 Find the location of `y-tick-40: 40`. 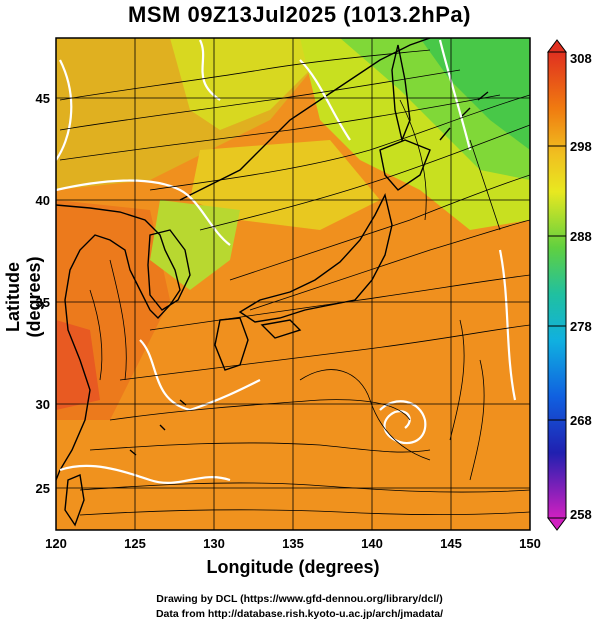

y-tick-40: 40 is located at coordinates (43, 200).